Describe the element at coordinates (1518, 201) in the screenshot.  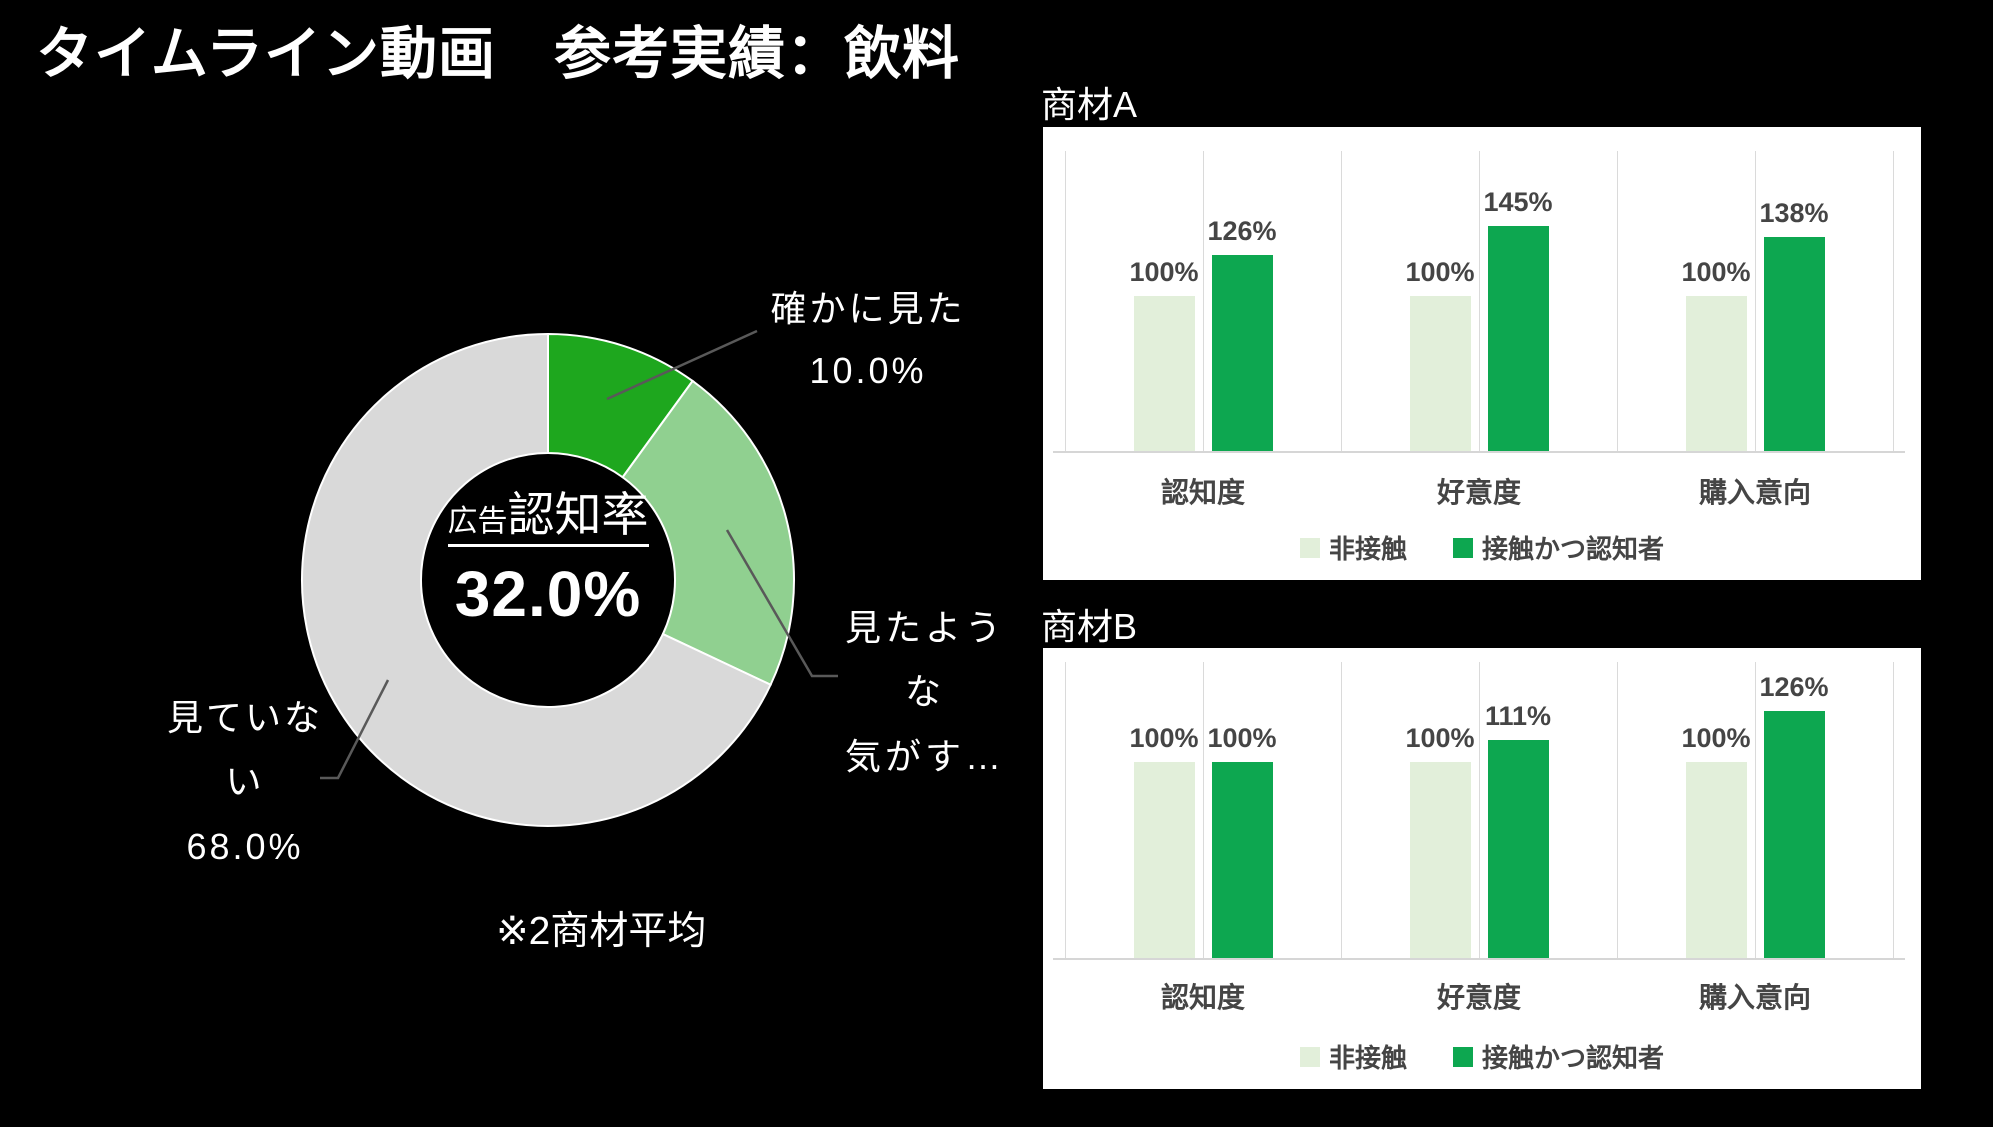
I see `bar-value-label: 145%` at that location.